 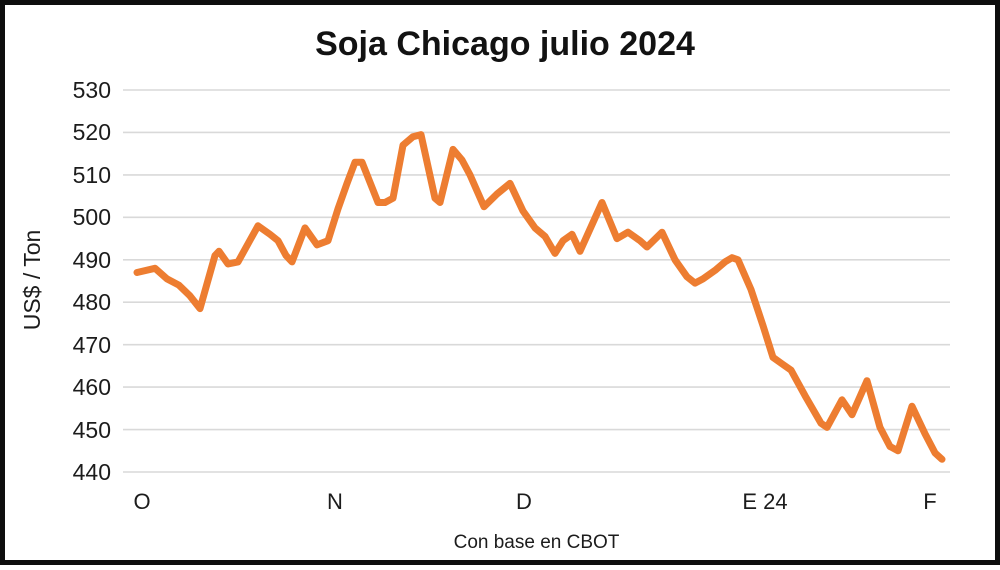 I want to click on x-tick-label: O, so click(x=142, y=501).